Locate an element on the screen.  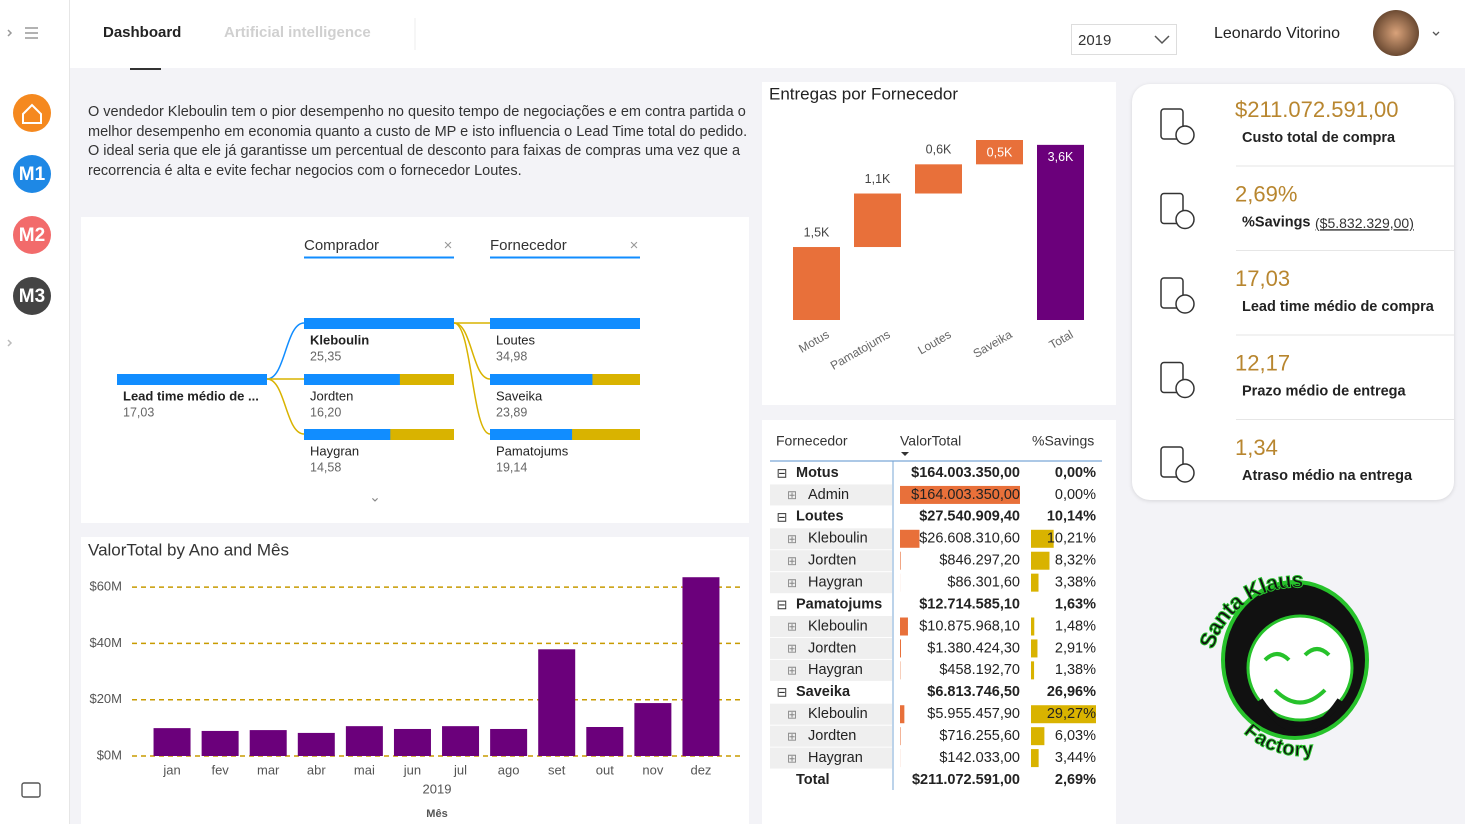
home-button is located at coordinates (32, 113).